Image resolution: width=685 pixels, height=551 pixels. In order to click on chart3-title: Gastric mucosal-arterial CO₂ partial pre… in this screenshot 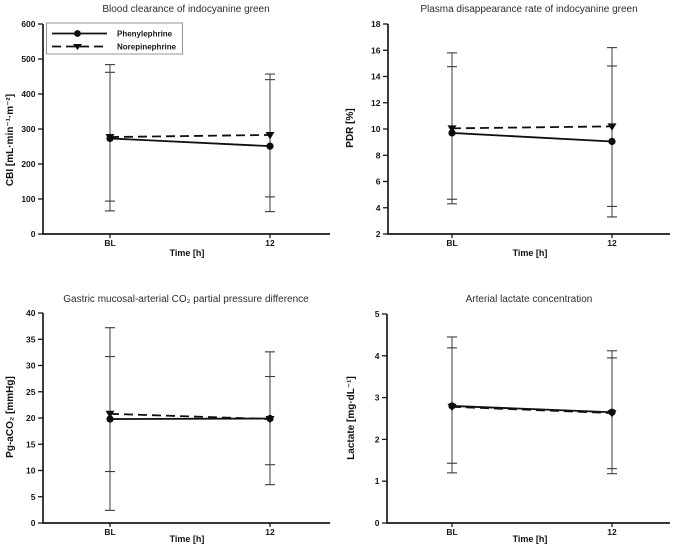, I will do `click(186, 299)`.